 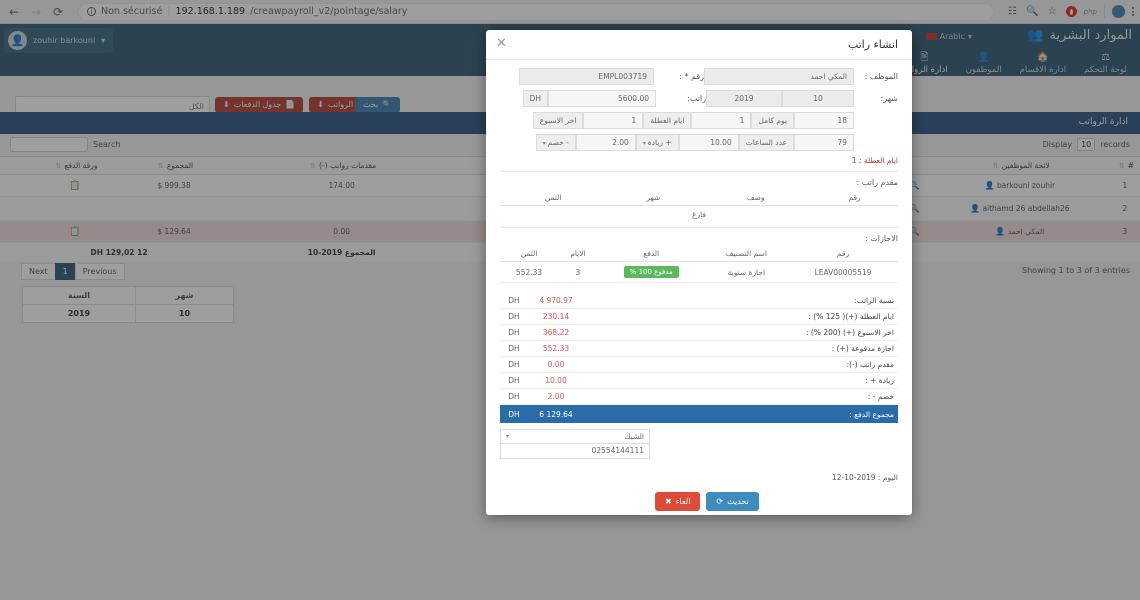 What do you see at coordinates (708, 142) in the screenshot?
I see `bonus-field: 10.00` at bounding box center [708, 142].